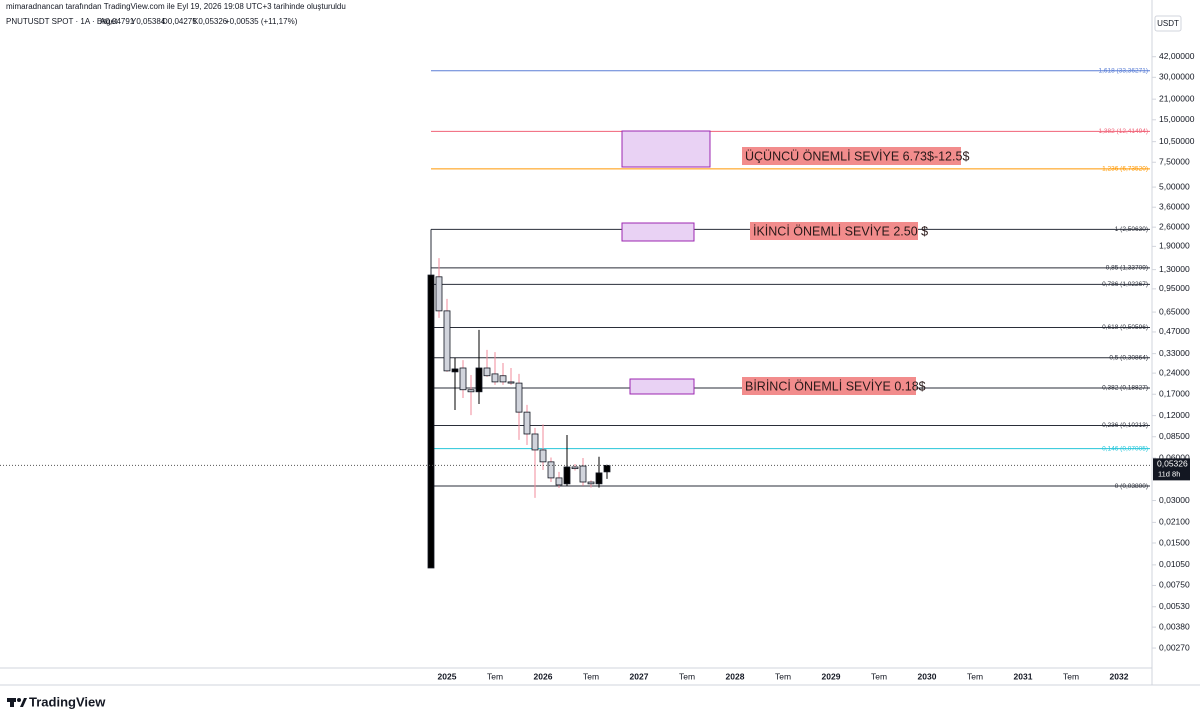 This screenshot has width=1200, height=719. I want to click on y-tick-label: 7,50000, so click(1174, 162).